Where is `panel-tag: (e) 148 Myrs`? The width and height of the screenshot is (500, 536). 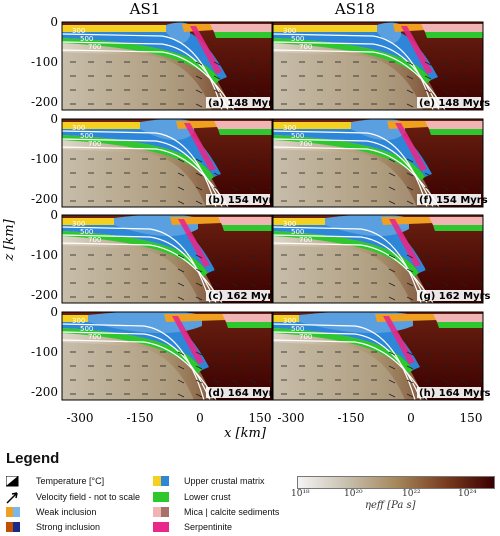
panel-tag: (e) 148 Myrs is located at coordinates (454, 103).